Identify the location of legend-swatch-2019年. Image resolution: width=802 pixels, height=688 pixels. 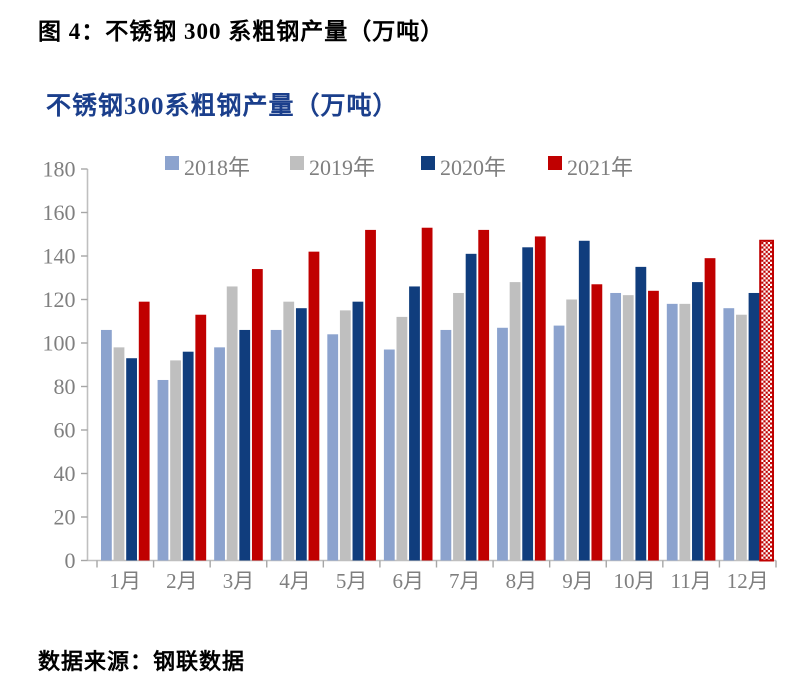
(297, 163).